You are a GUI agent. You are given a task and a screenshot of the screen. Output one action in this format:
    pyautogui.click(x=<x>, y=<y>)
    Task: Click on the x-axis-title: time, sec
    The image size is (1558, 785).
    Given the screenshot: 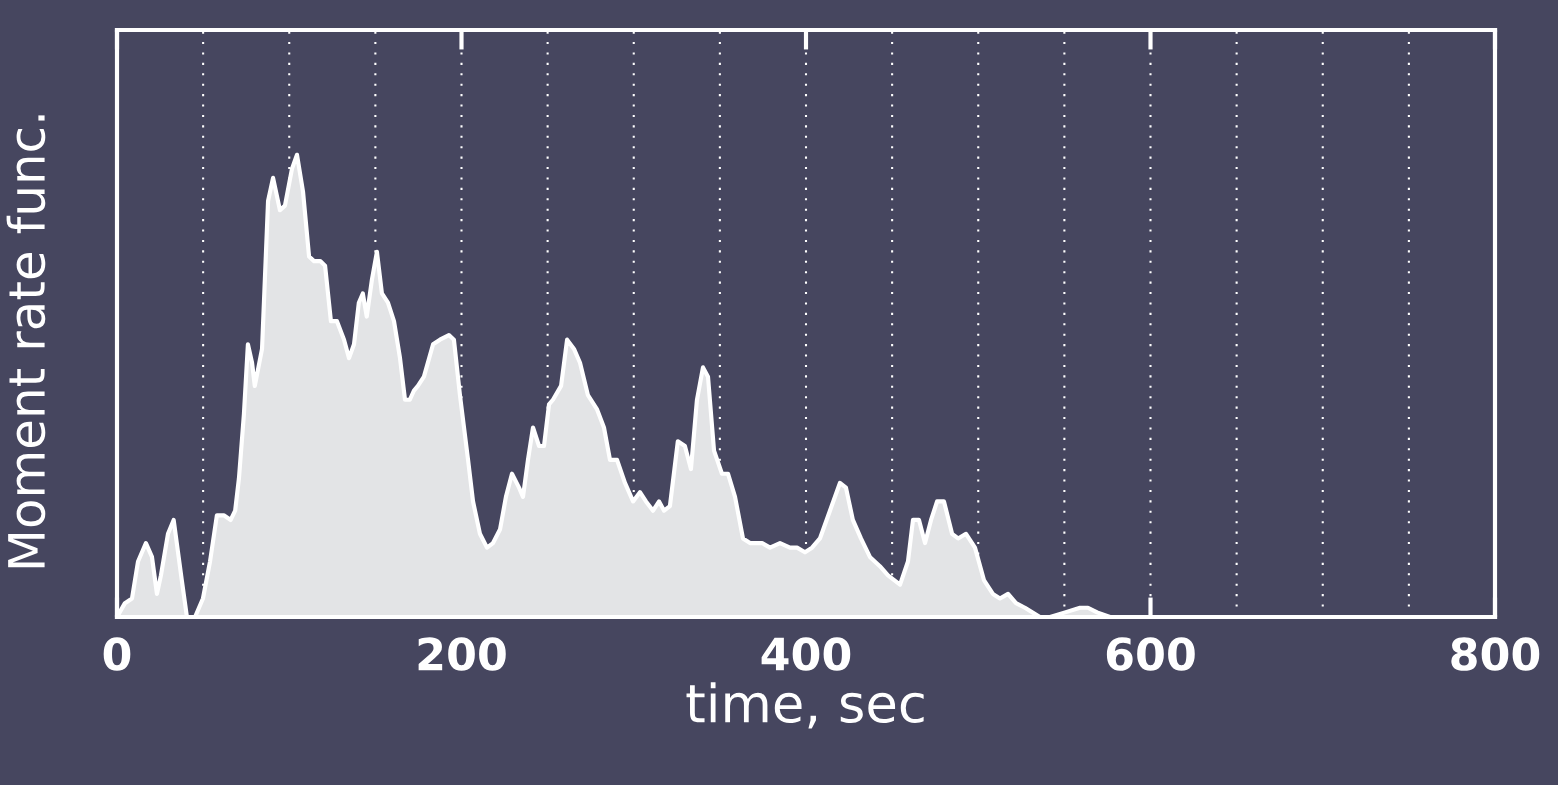 What is the action you would take?
    pyautogui.click(x=805, y=705)
    